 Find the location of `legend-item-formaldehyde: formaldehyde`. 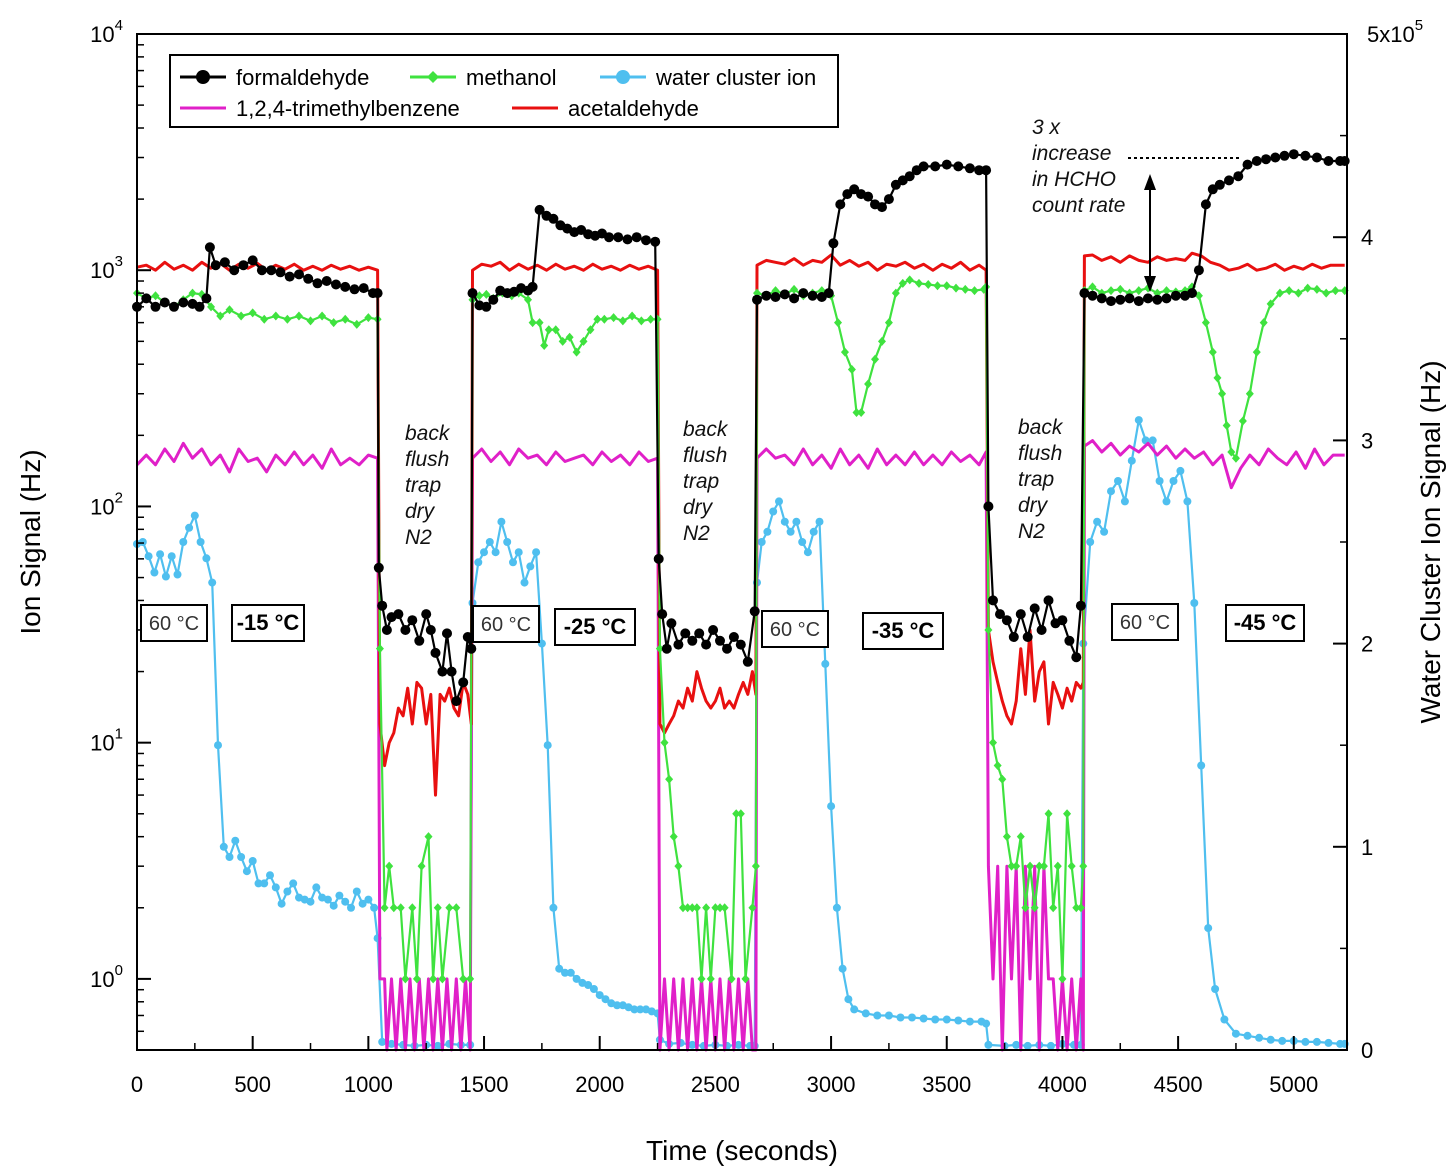

legend-item-formaldehyde: formaldehyde is located at coordinates (274, 77).